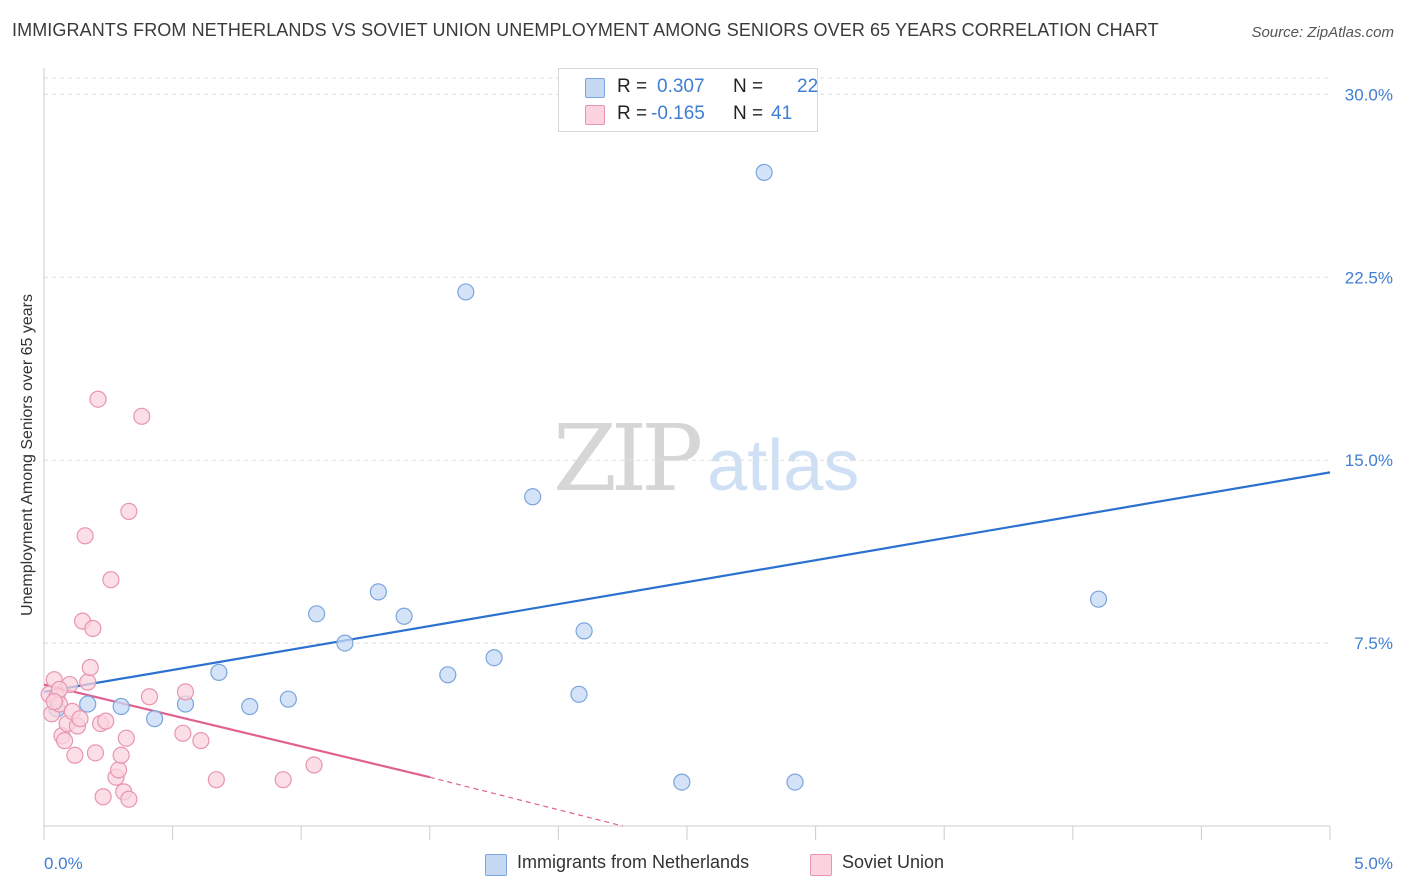  What do you see at coordinates (633, 862) in the screenshot?
I see `legend-item-label: Immigrants from Netherlands` at bounding box center [633, 862].